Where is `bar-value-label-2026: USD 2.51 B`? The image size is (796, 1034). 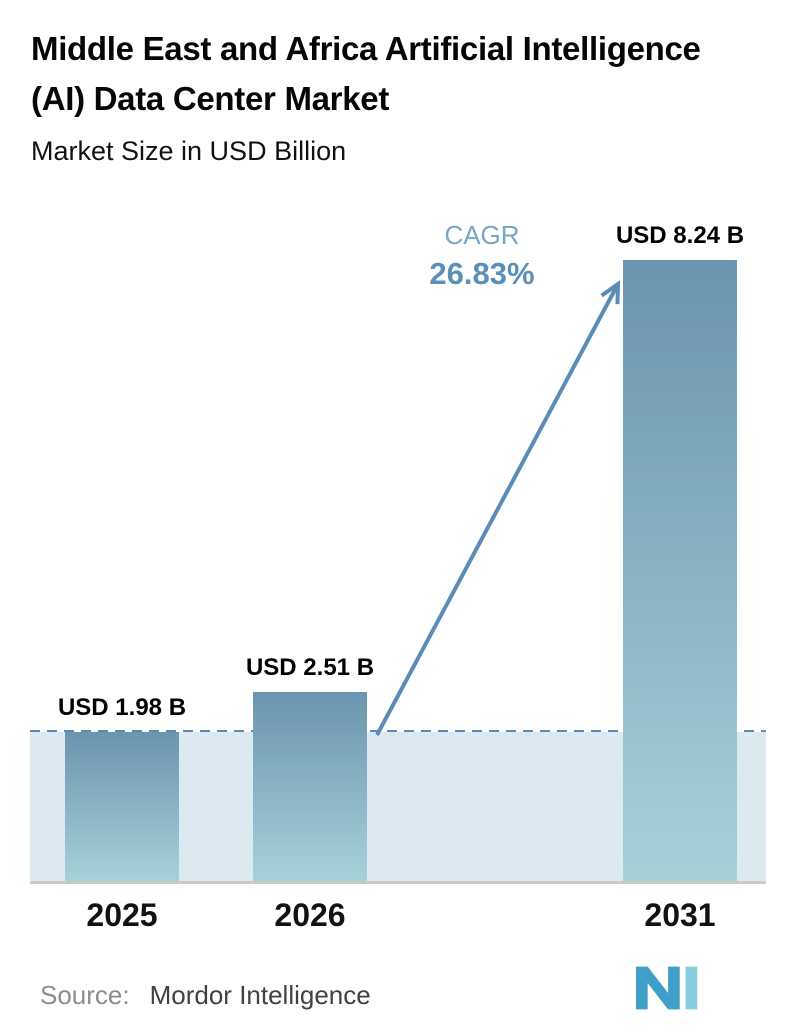
bar-value-label-2026: USD 2.51 B is located at coordinates (310, 667).